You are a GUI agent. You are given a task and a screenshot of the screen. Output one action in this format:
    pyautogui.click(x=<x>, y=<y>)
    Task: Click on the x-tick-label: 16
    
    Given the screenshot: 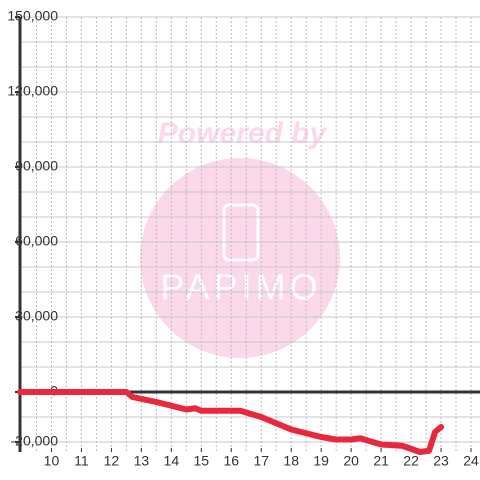 What is the action you would take?
    pyautogui.click(x=231, y=461)
    